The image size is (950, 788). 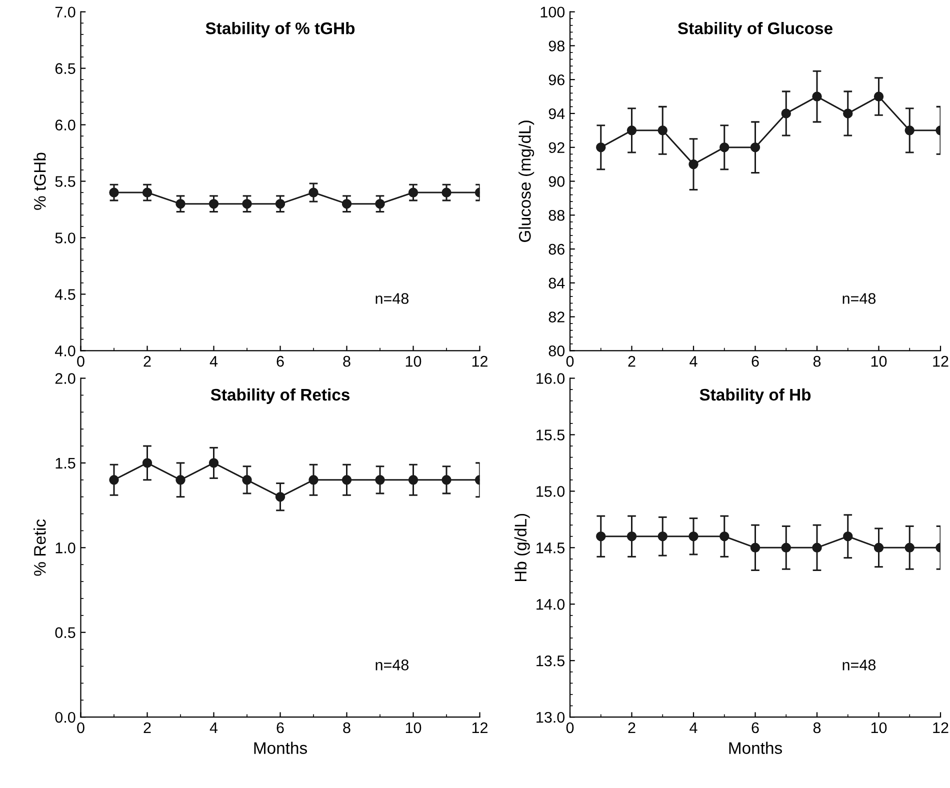 What do you see at coordinates (280, 396) in the screenshot?
I see `text: Stability of Retics` at bounding box center [280, 396].